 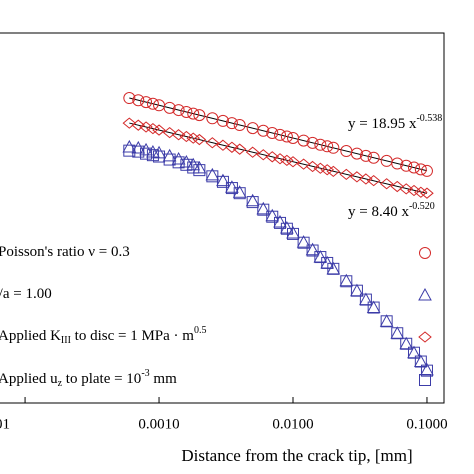 I want to click on legend-label-part: to disc = 1 MPa · m, so click(x=132, y=336).